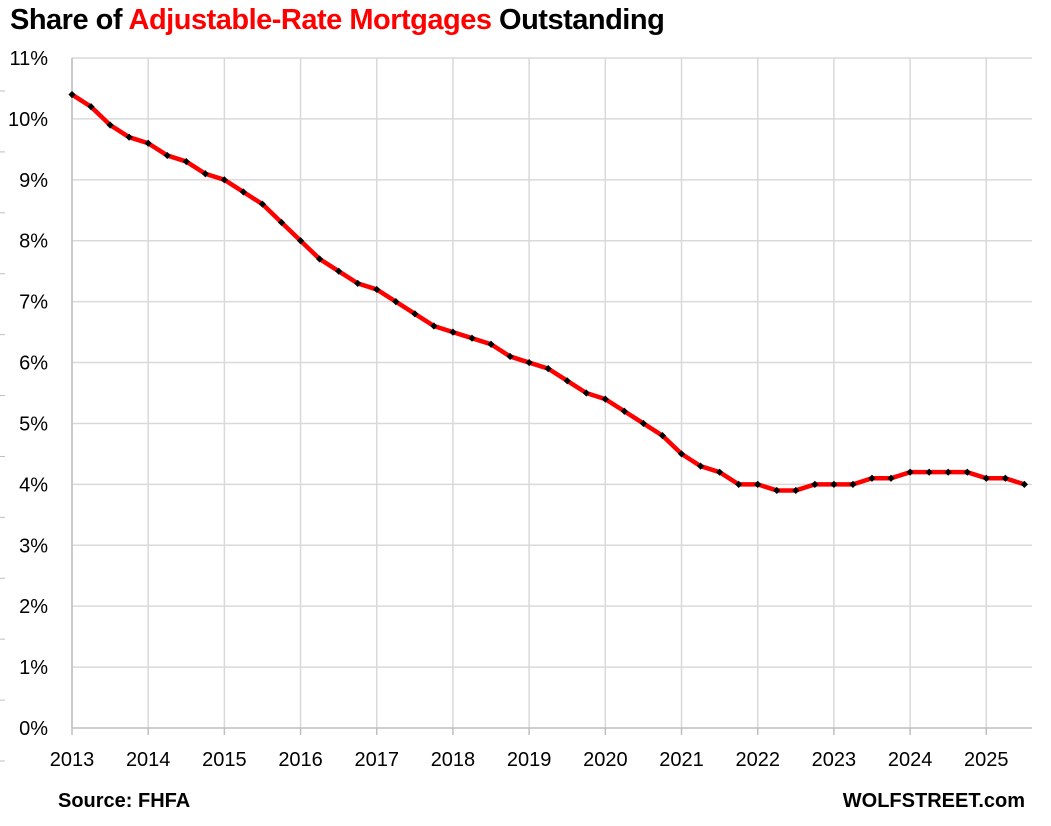 Image resolution: width=1051 pixels, height=826 pixels. I want to click on x-tick-label: 2020, so click(605, 760).